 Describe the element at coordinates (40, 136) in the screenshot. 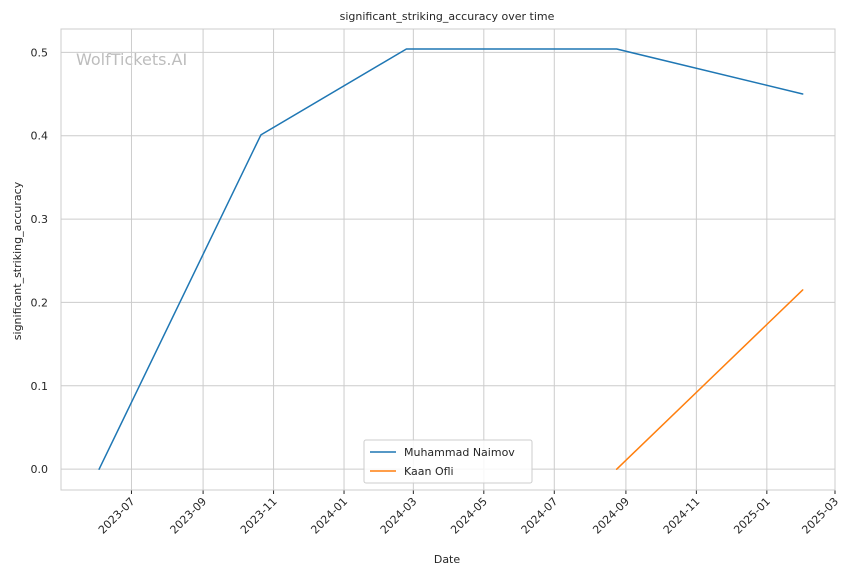

I see `y-tick-label: 0.4` at that location.